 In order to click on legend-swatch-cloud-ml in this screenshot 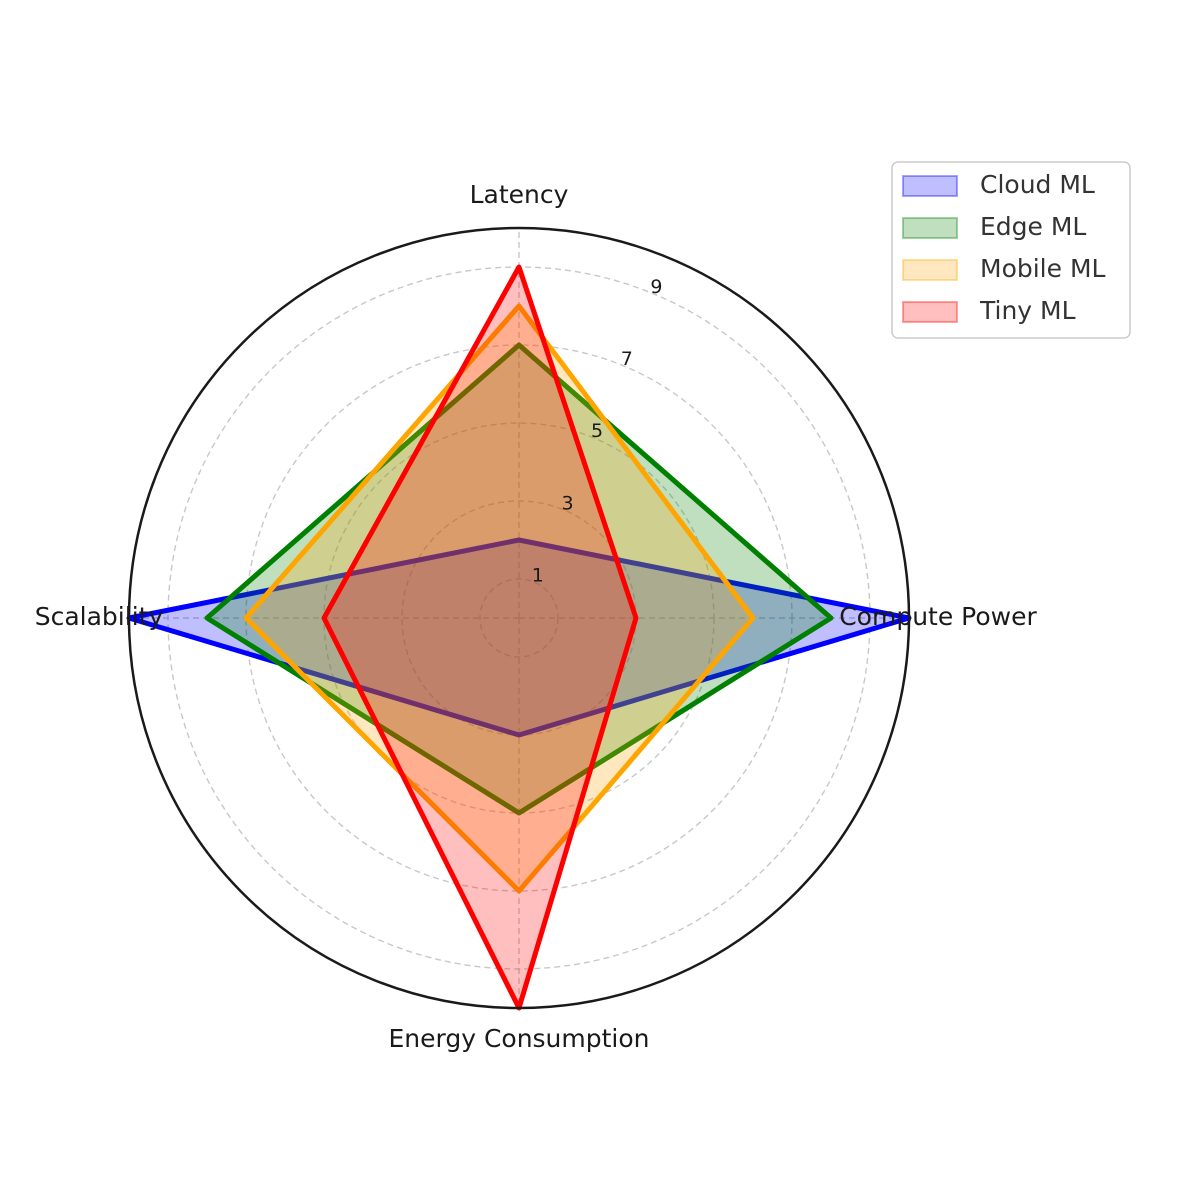, I will do `click(930, 186)`.